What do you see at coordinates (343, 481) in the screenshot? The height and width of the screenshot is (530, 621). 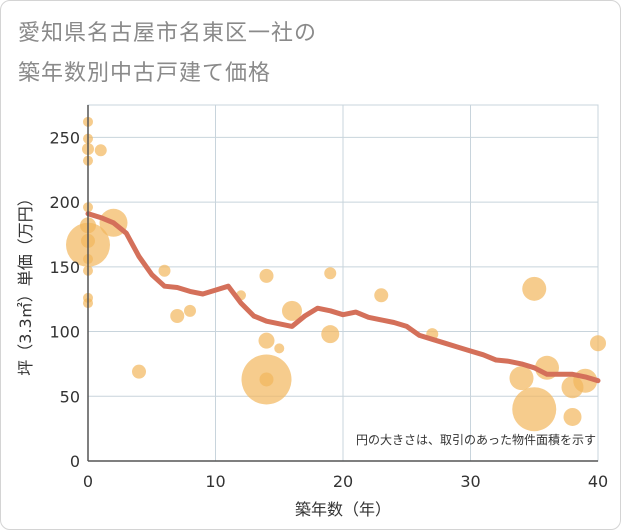 I see `x-tick-label: 20` at bounding box center [343, 481].